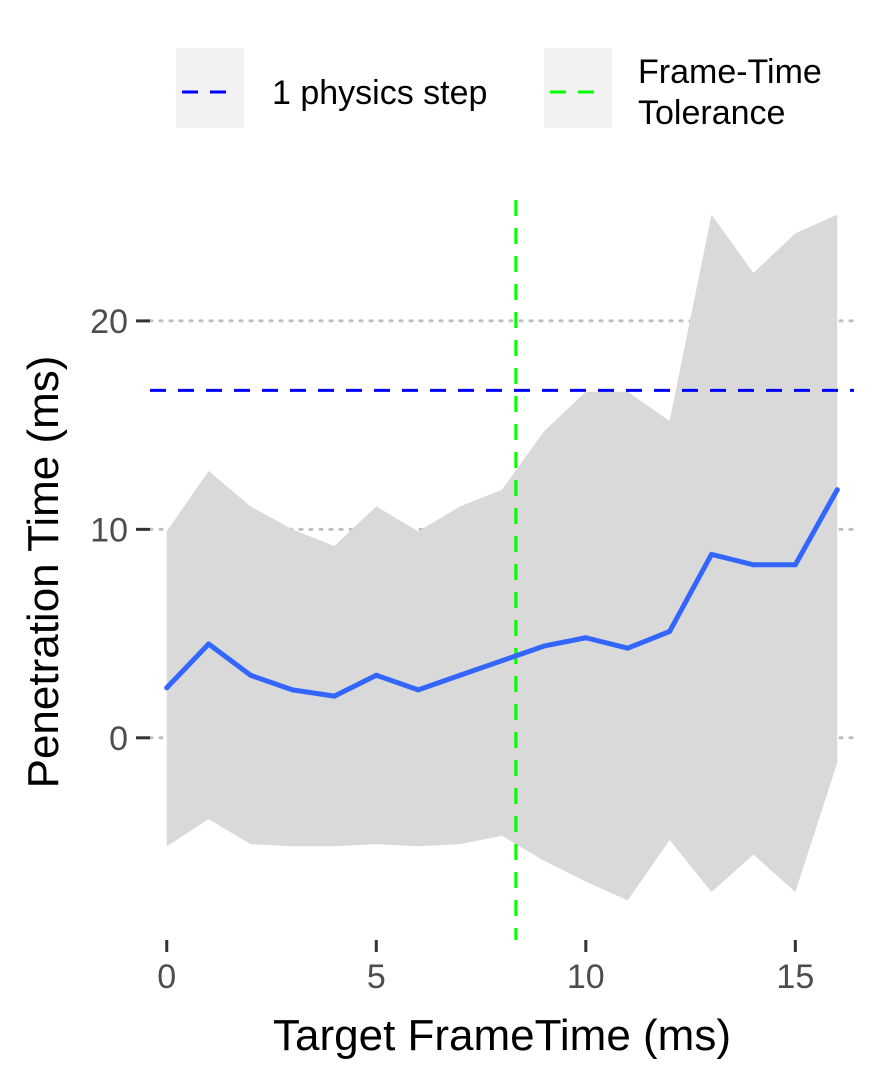 The width and height of the screenshot is (878, 1084). I want to click on x-tick-label-15: 15, so click(795, 977).